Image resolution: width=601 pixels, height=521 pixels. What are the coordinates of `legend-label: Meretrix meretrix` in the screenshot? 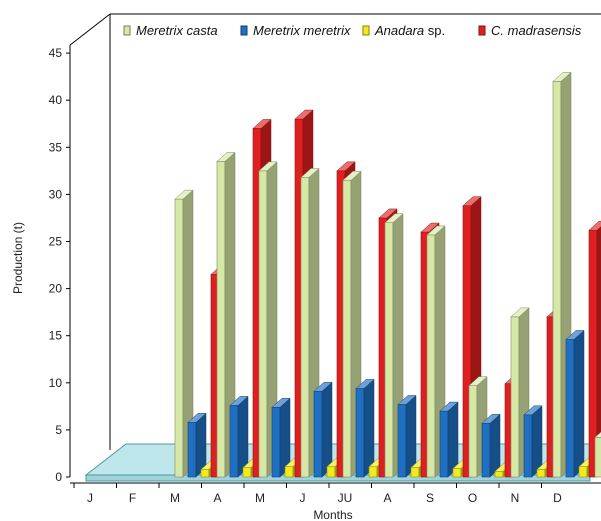 It's located at (302, 30).